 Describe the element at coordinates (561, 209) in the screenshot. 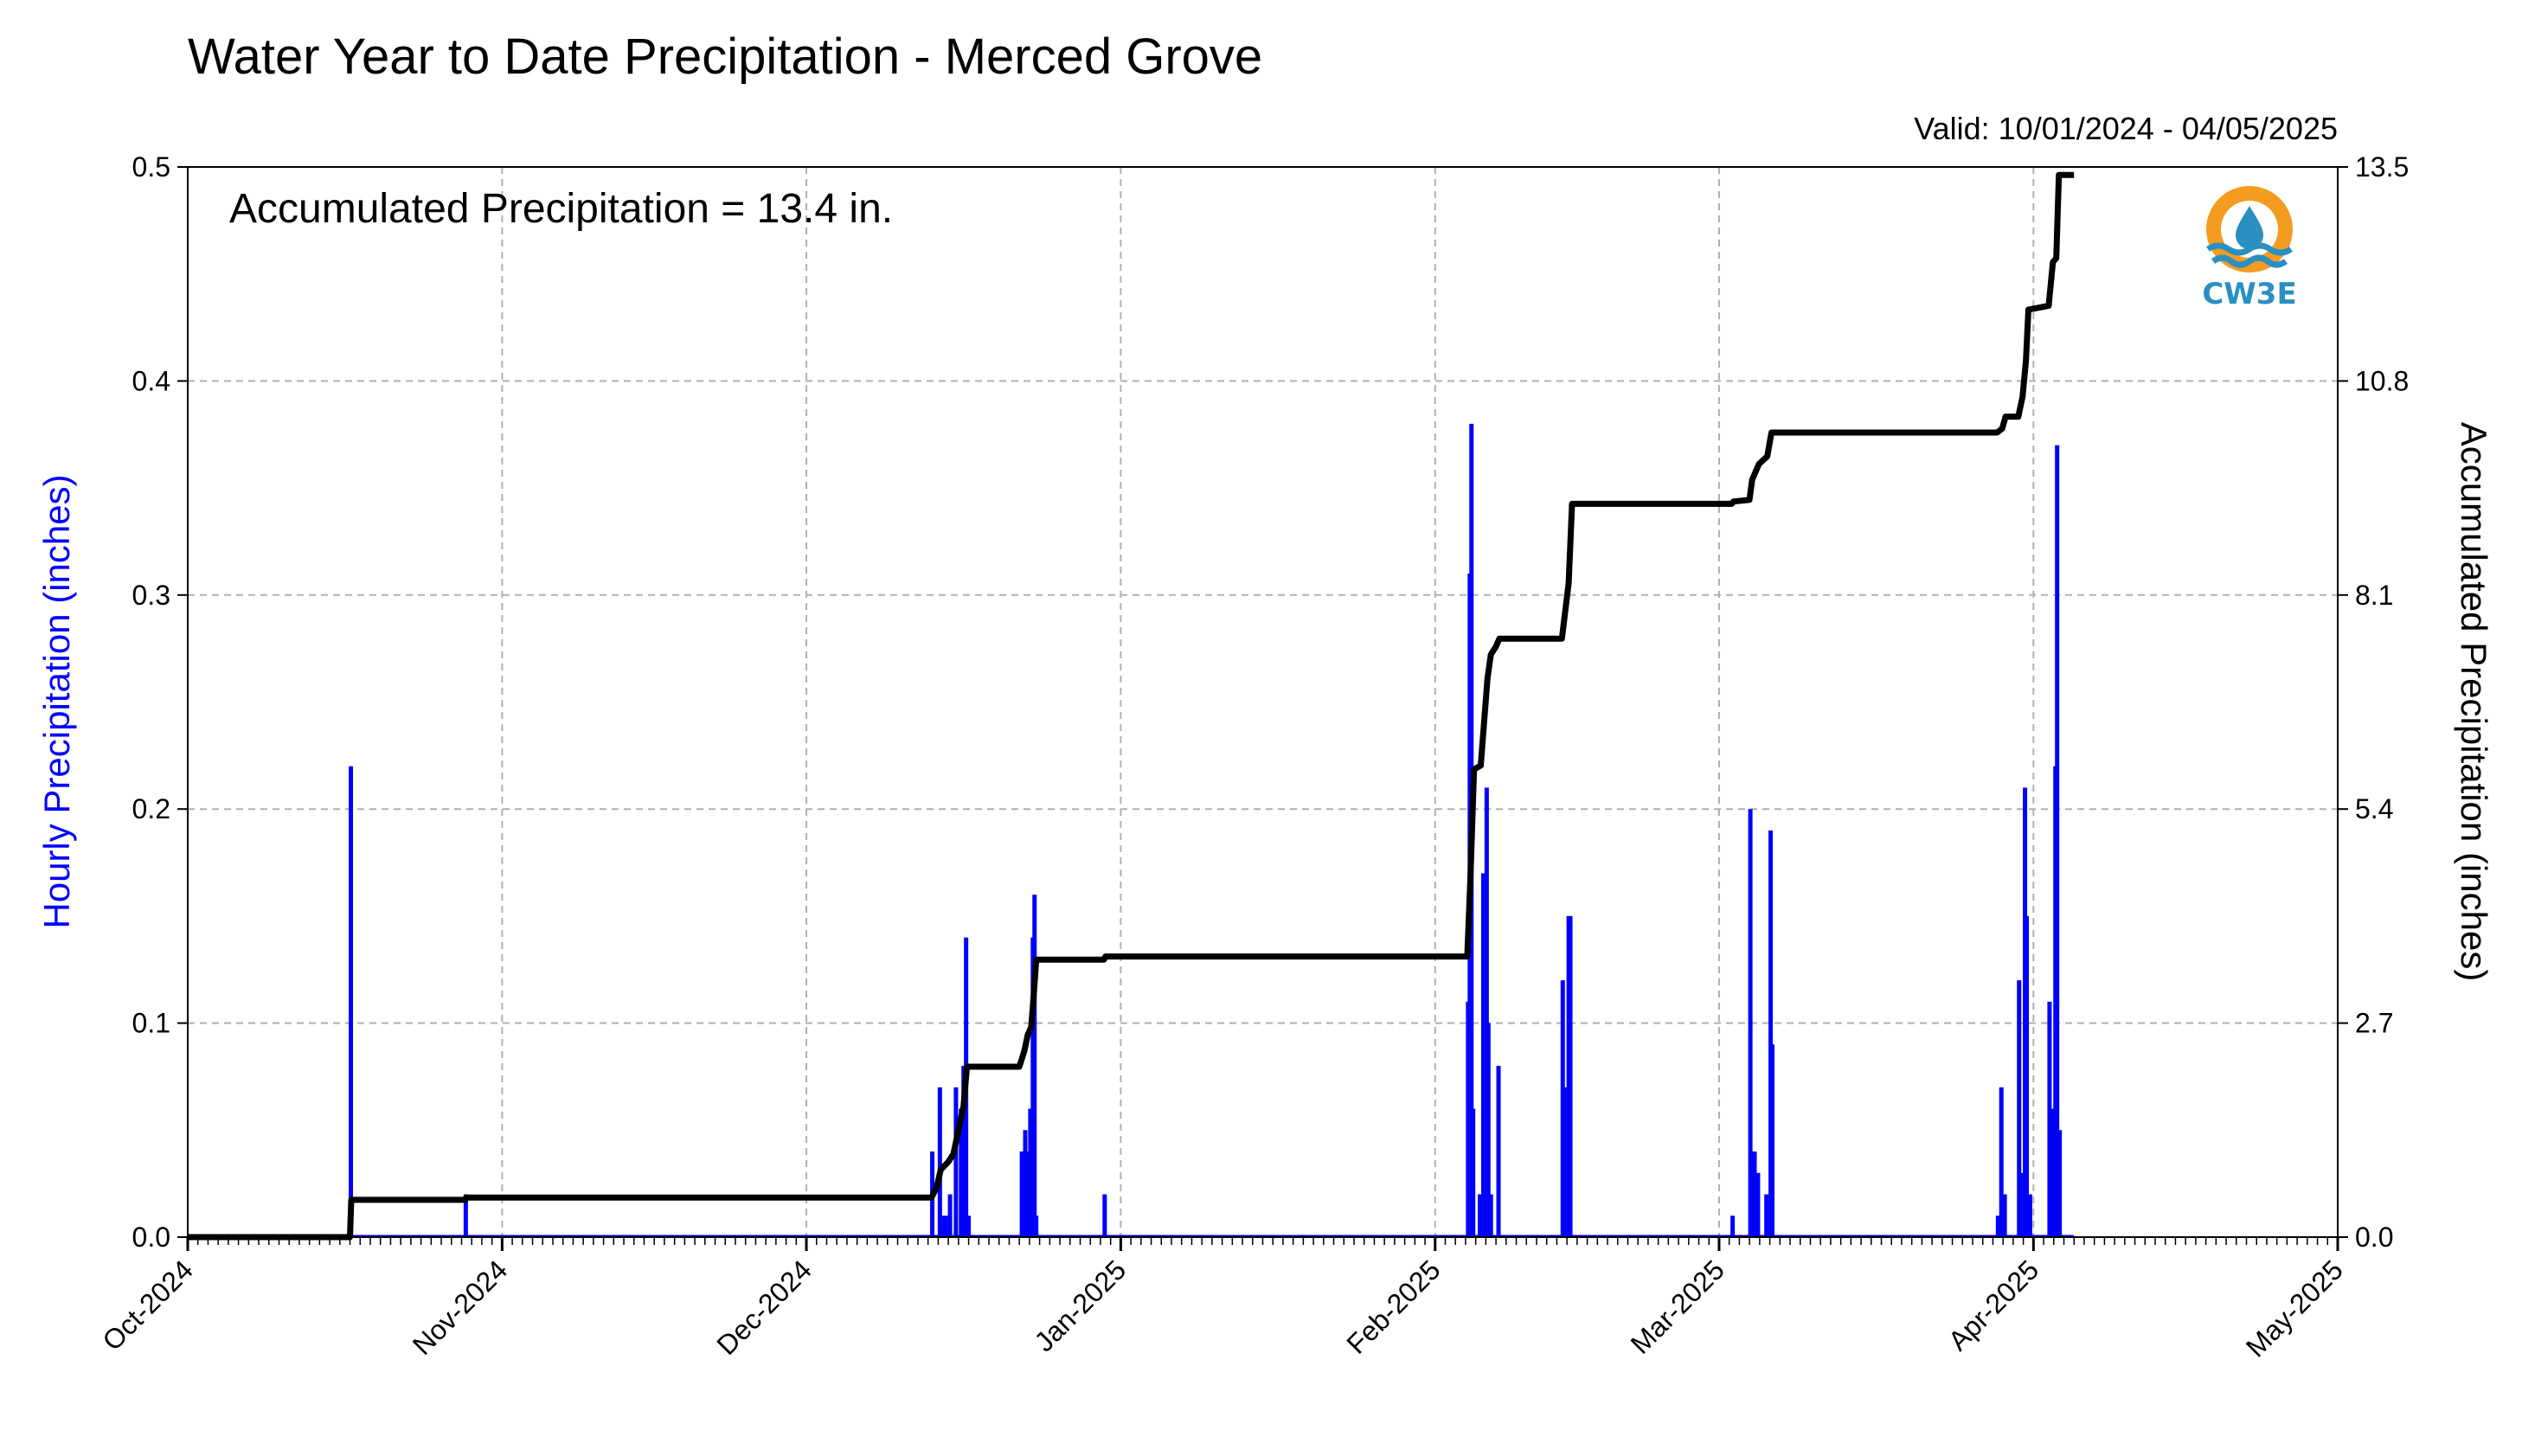

I see `accumulated-total-annotation: Accumulated Precipitation = 13.4 in.` at that location.